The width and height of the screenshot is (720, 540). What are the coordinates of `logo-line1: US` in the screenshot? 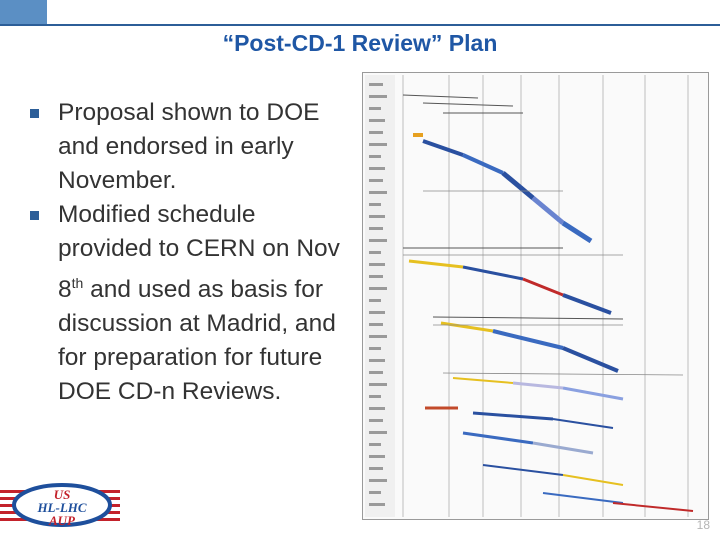 It's located at (62, 494).